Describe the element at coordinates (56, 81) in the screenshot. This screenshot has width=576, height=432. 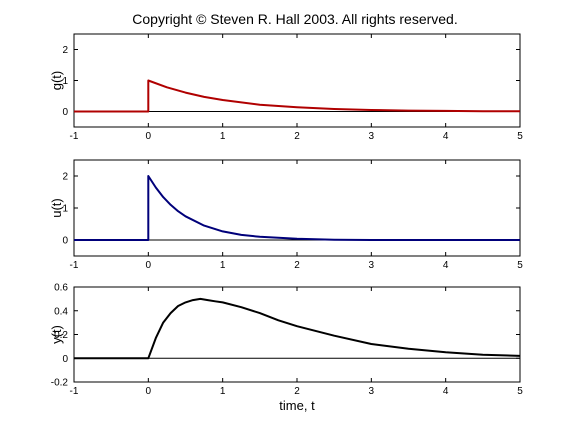
I see `y-axis-label: g(t)` at that location.